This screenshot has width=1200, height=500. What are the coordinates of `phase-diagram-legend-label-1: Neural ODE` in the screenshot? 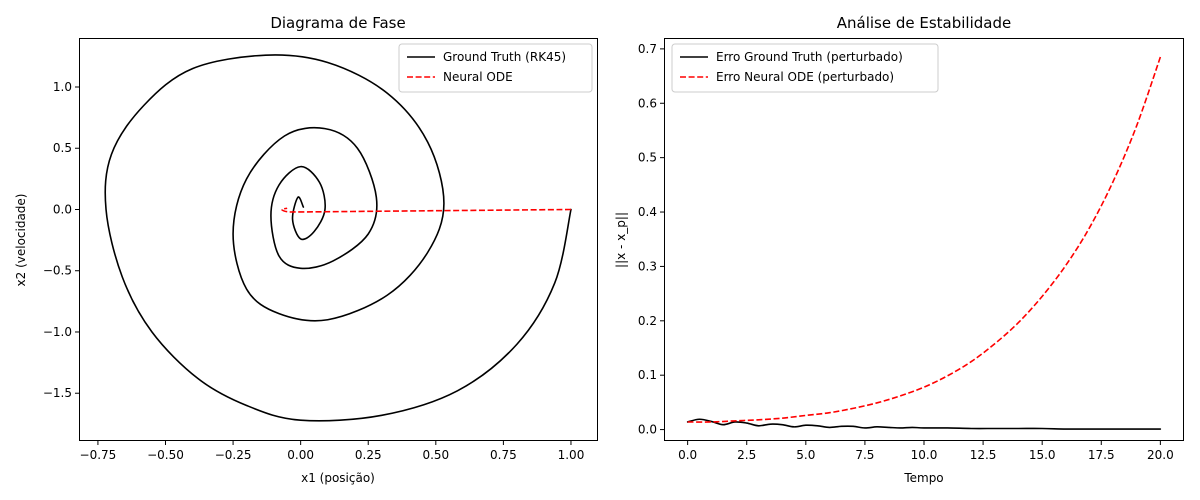 It's located at (478, 77).